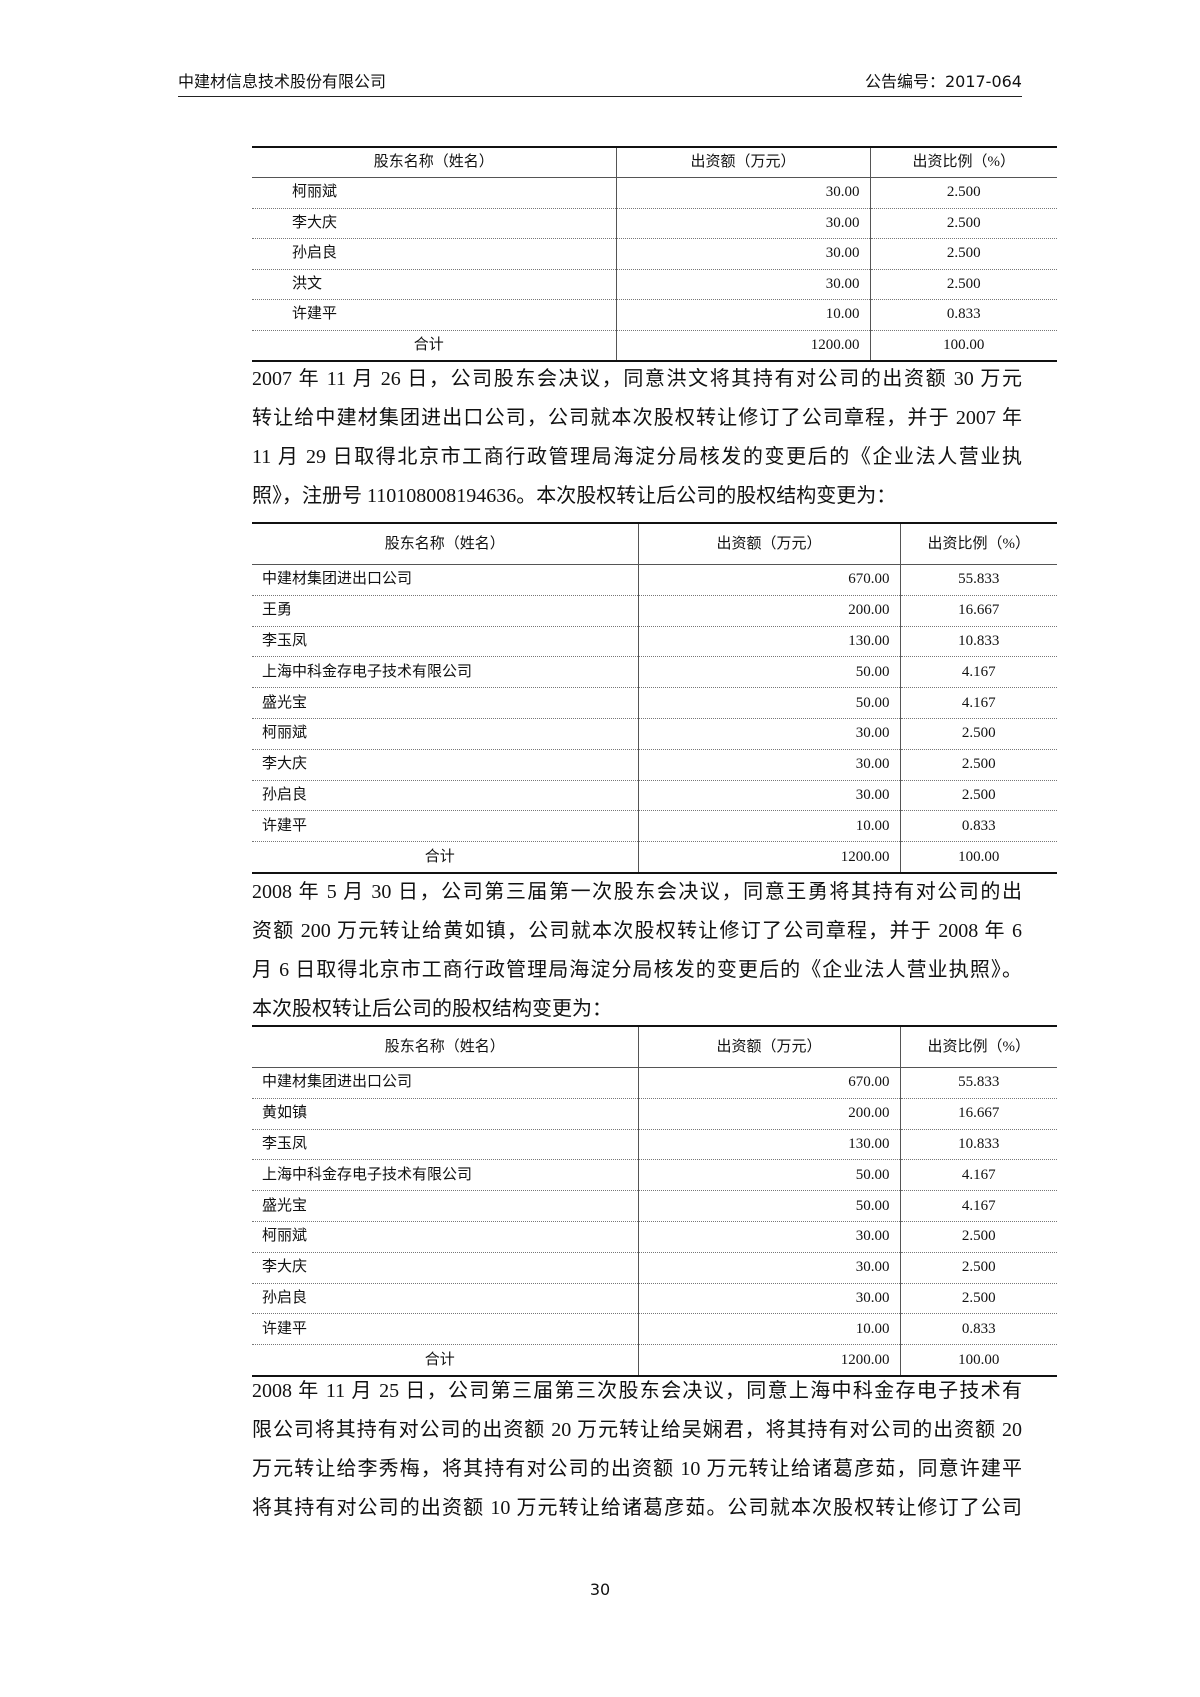 The height and width of the screenshot is (1697, 1200). What do you see at coordinates (445, 611) in the screenshot?
I see `shareholder-name: 王勇` at bounding box center [445, 611].